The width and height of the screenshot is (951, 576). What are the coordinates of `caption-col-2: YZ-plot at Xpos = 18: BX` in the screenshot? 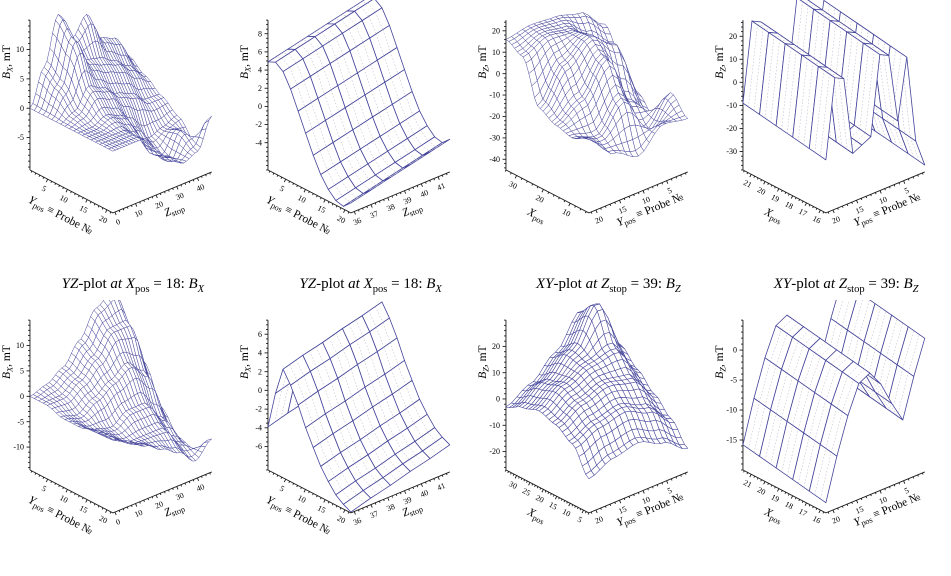 It's located at (371, 285).